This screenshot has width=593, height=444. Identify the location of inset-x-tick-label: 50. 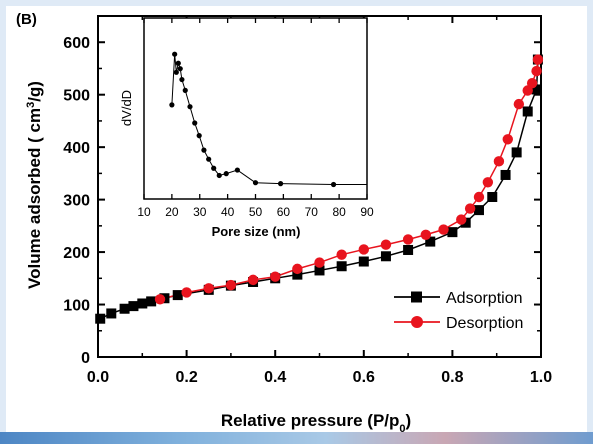
(256, 212).